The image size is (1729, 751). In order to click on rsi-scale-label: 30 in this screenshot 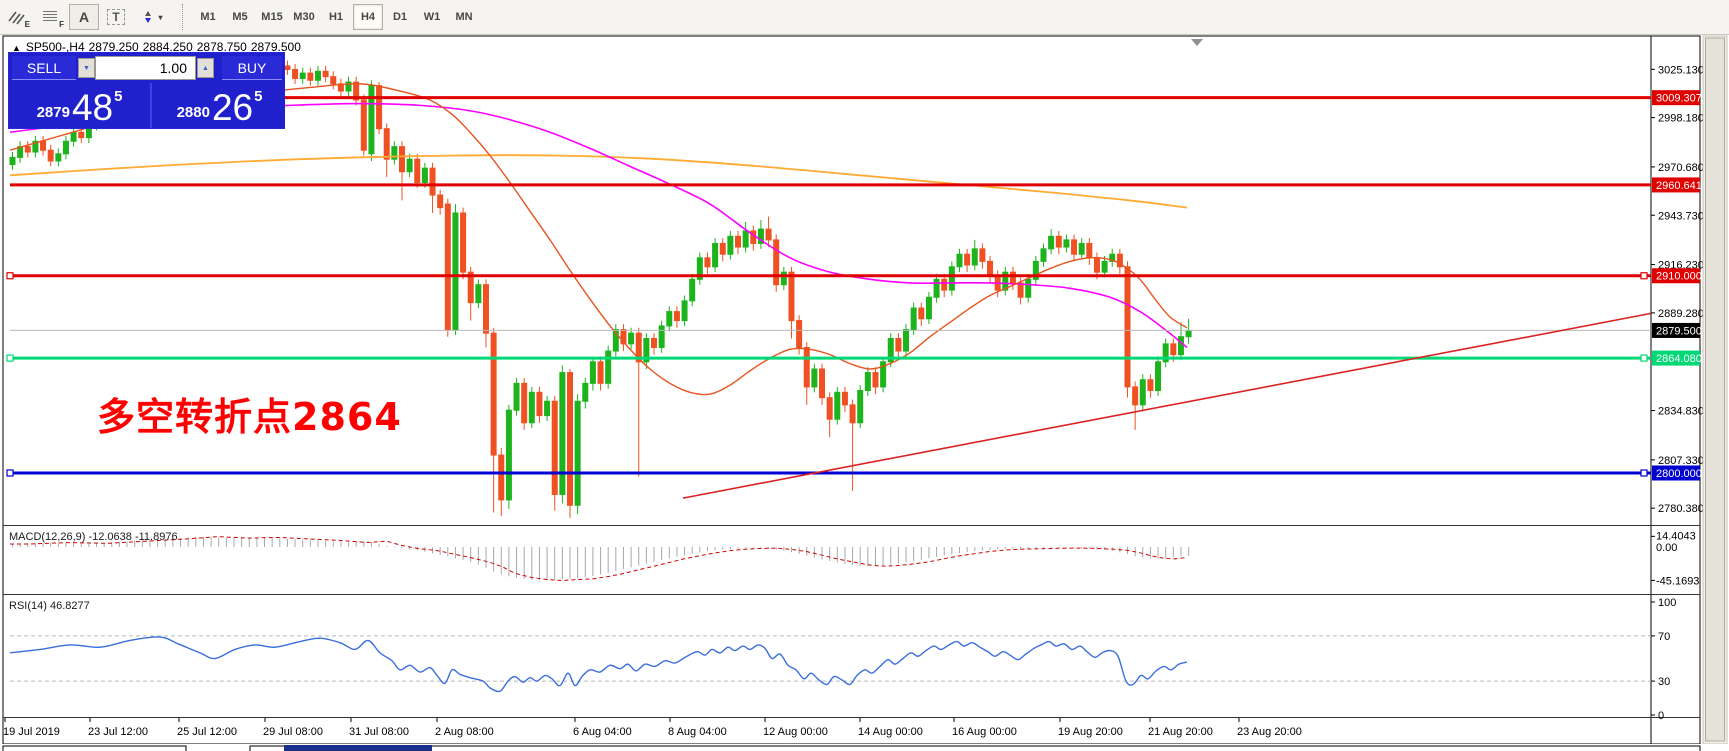, I will do `click(1664, 682)`.